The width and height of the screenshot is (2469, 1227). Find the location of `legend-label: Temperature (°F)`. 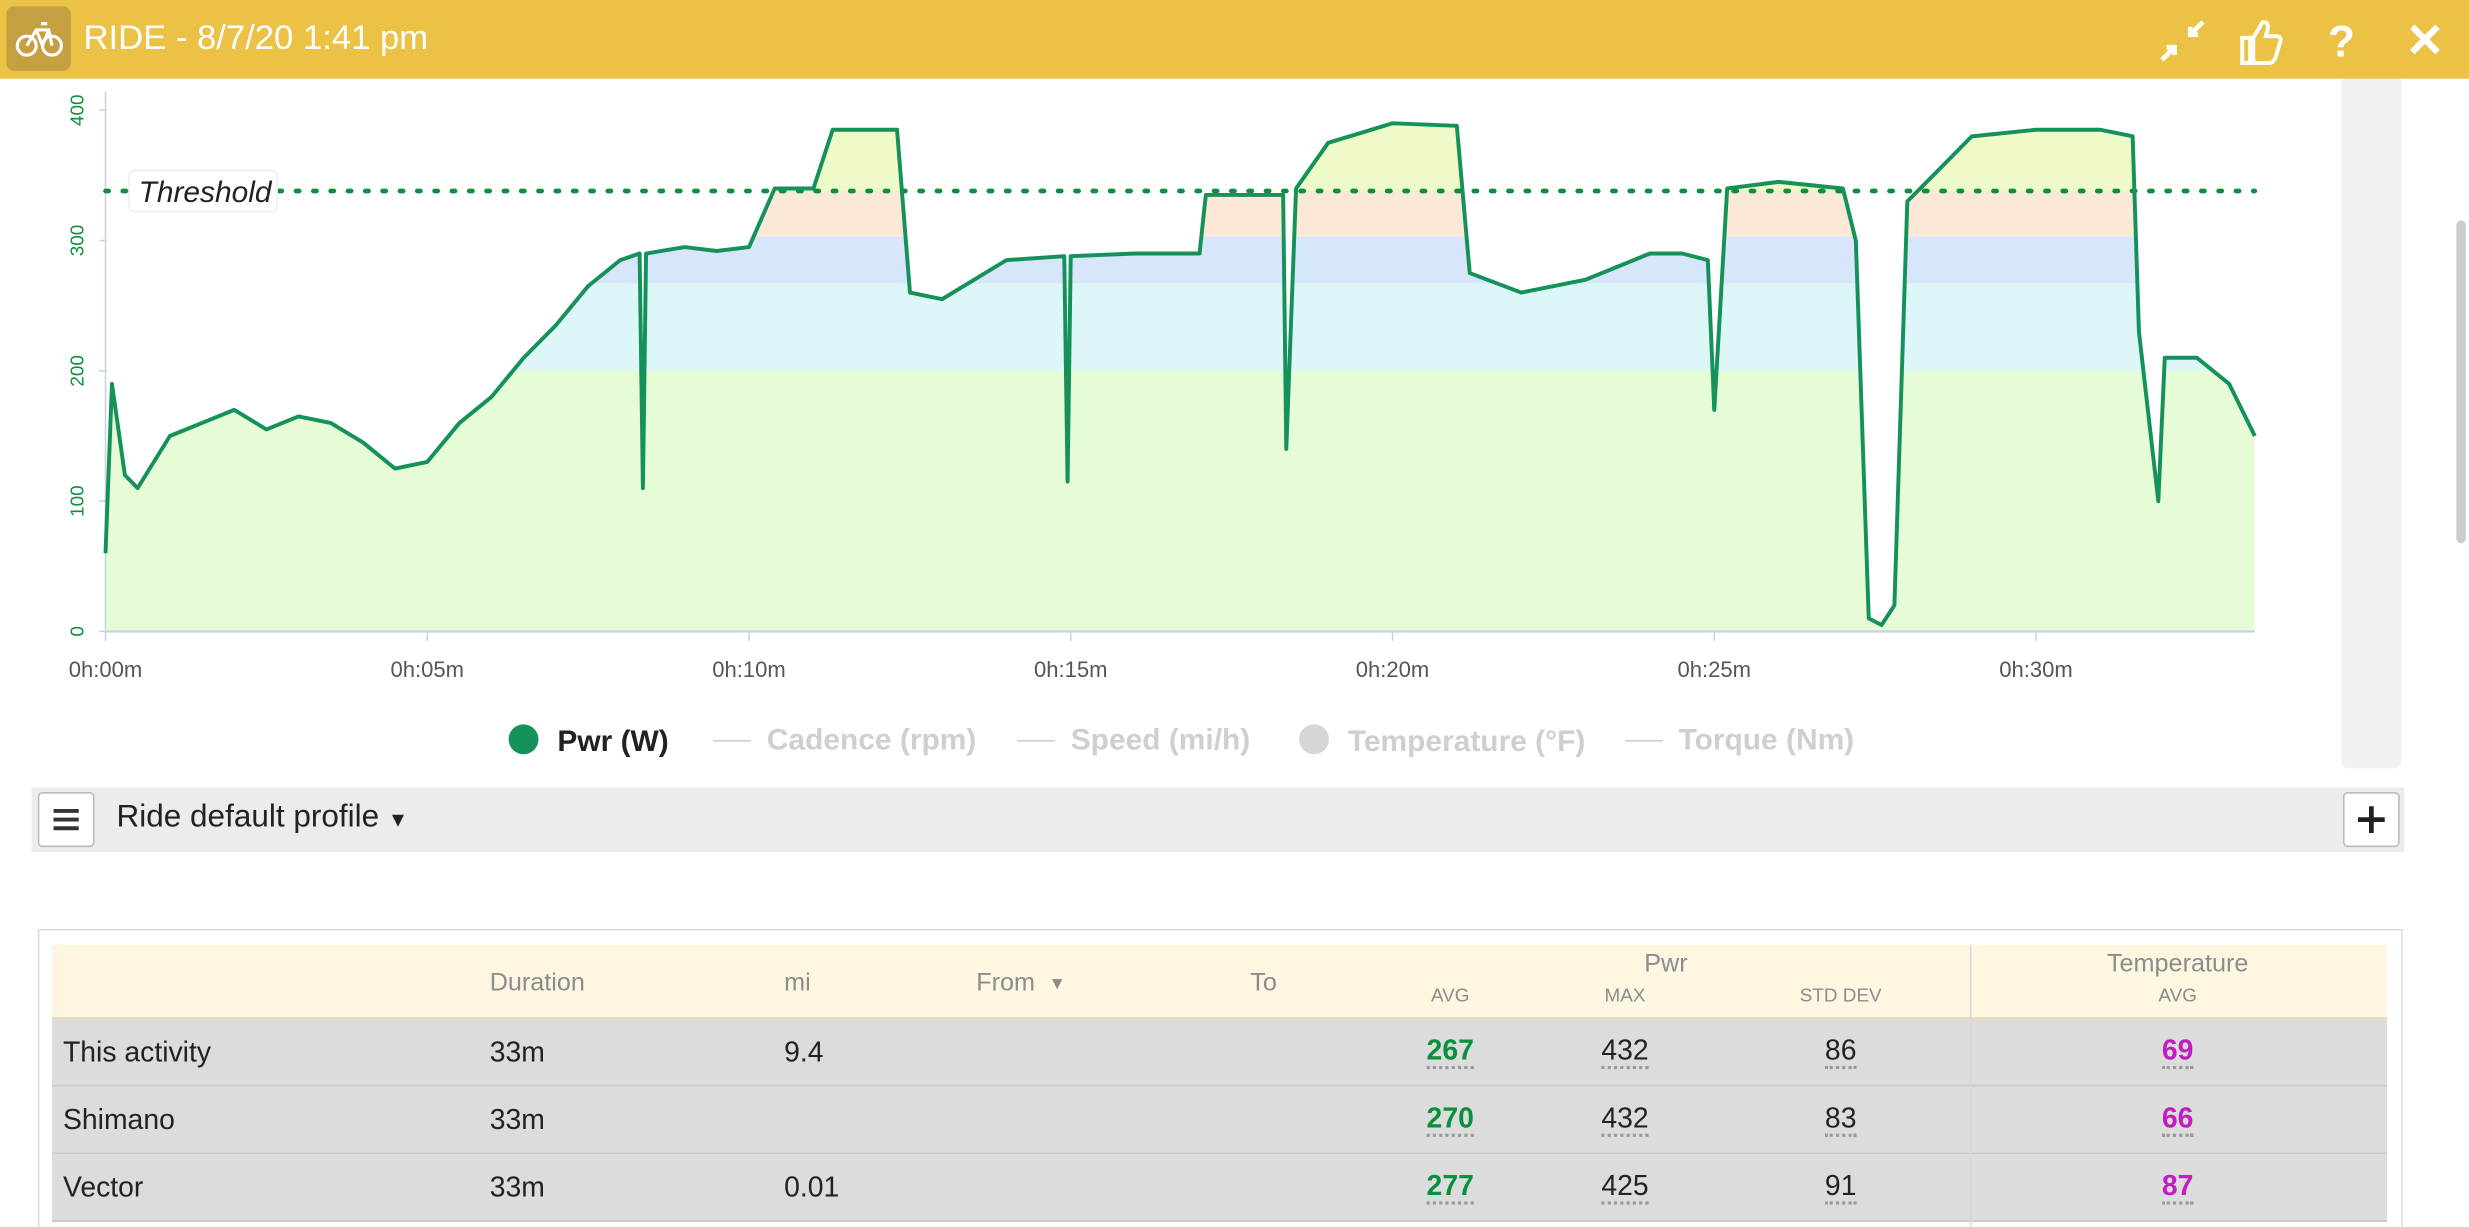

legend-label: Temperature (°F) is located at coordinates (1466, 742).